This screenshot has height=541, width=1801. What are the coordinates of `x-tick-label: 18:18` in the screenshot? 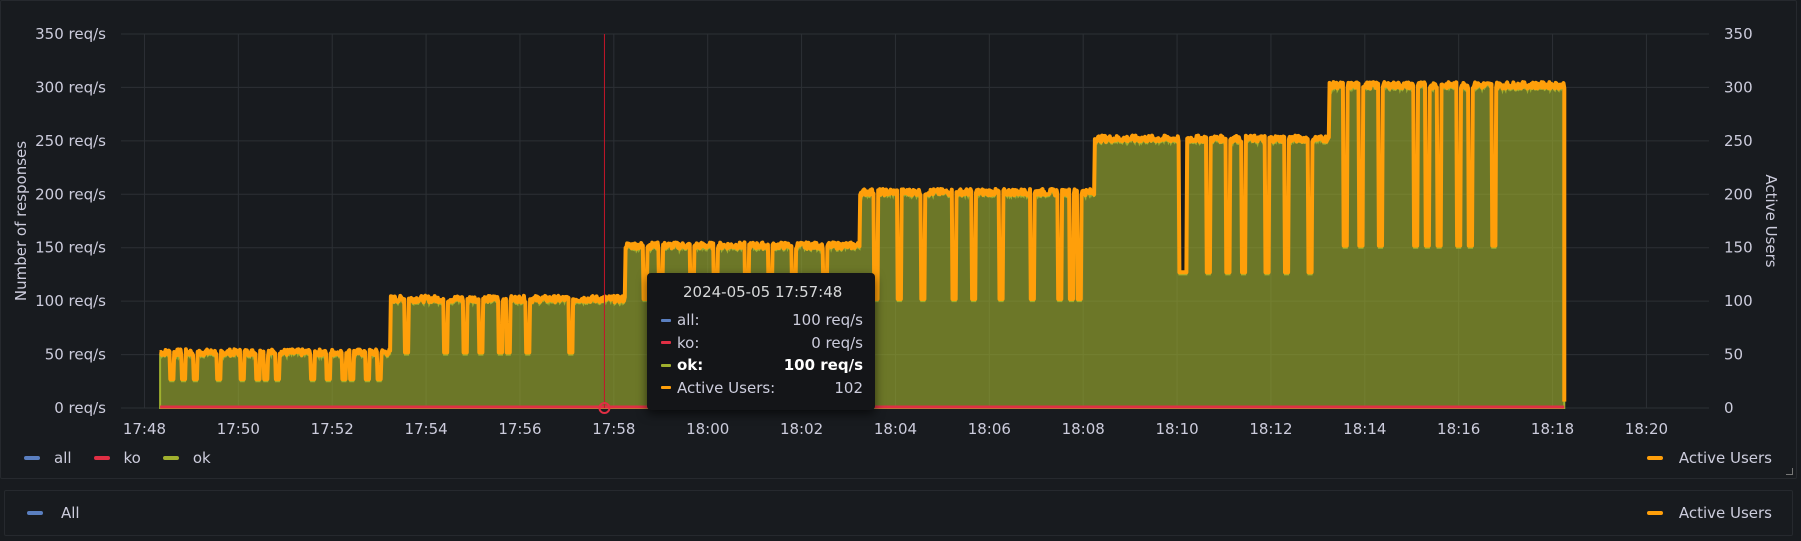 It's located at (1552, 429).